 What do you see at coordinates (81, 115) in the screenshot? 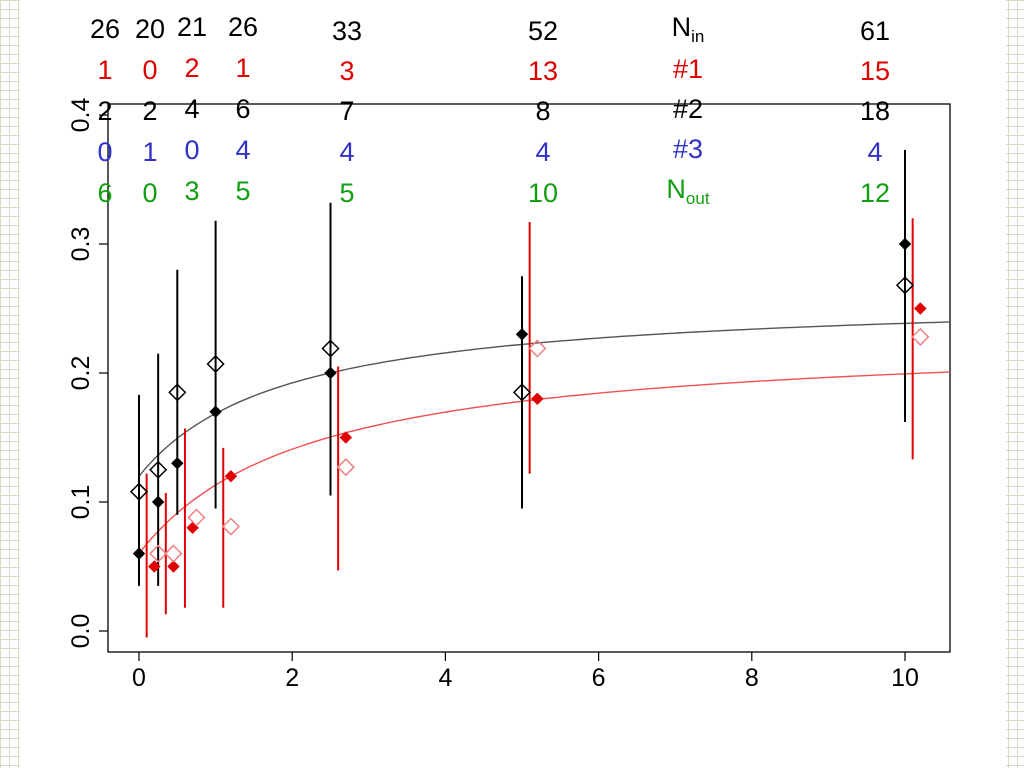
I see `y-tick-label: 0.4` at bounding box center [81, 115].